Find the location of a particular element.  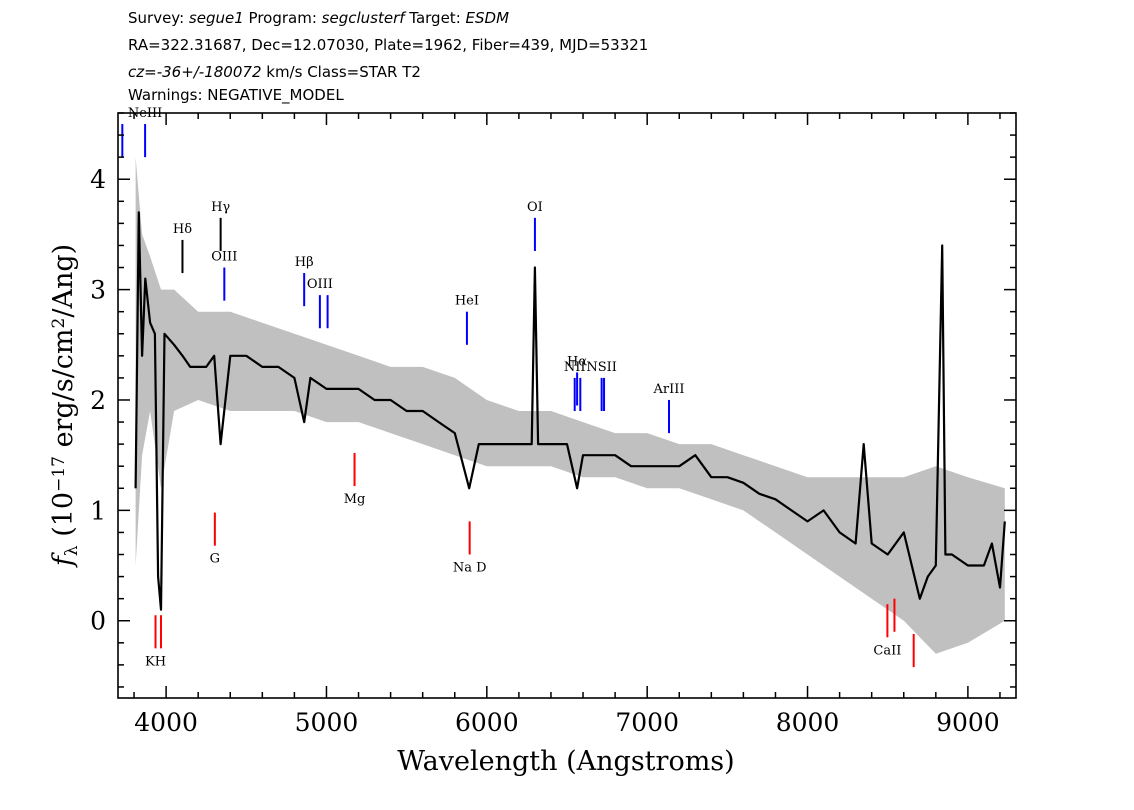

line-marker-label: G is located at coordinates (215, 559).